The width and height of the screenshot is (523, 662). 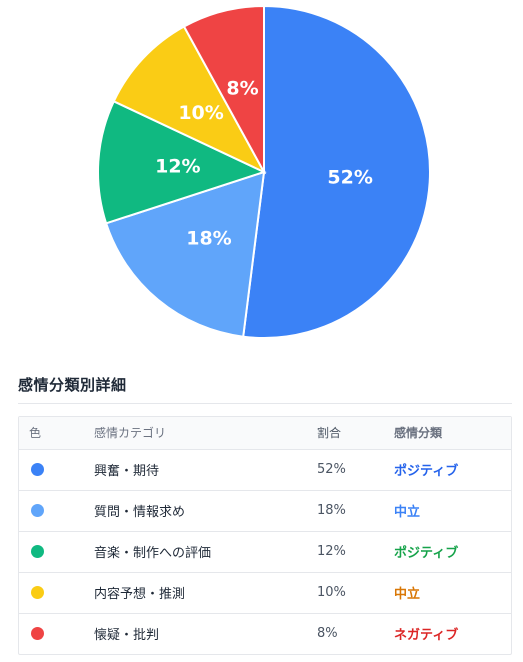 I want to click on section-divider, so click(x=265, y=403).